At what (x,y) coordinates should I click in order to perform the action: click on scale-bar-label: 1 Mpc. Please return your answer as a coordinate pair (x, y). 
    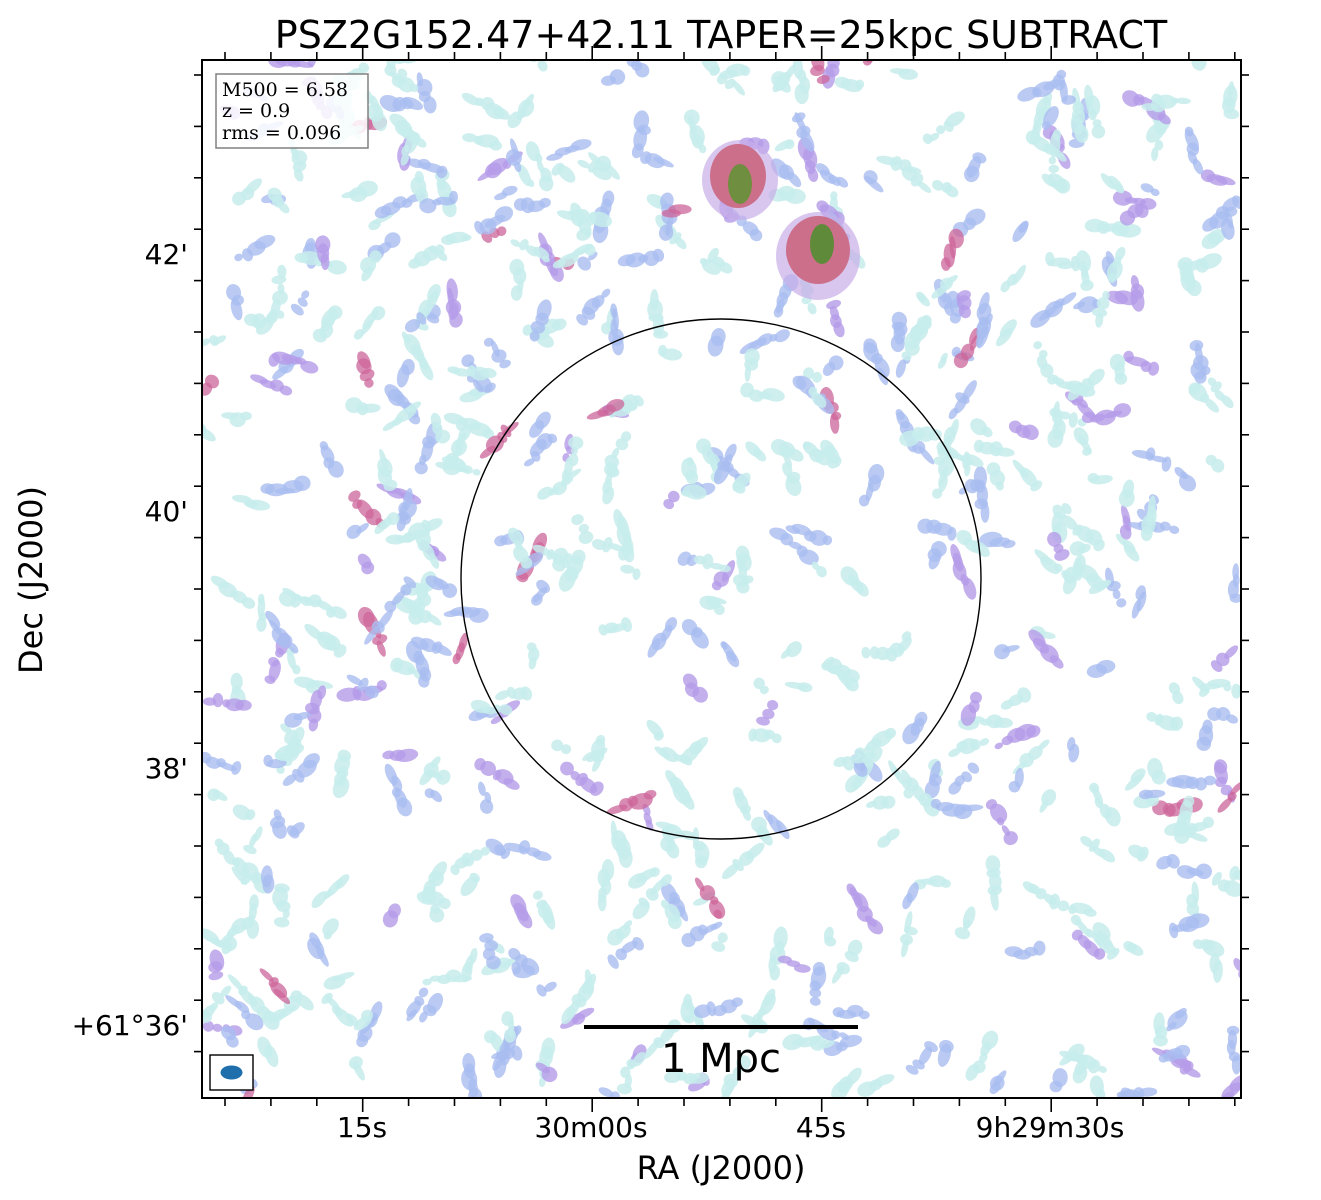
    Looking at the image, I should click on (721, 1059).